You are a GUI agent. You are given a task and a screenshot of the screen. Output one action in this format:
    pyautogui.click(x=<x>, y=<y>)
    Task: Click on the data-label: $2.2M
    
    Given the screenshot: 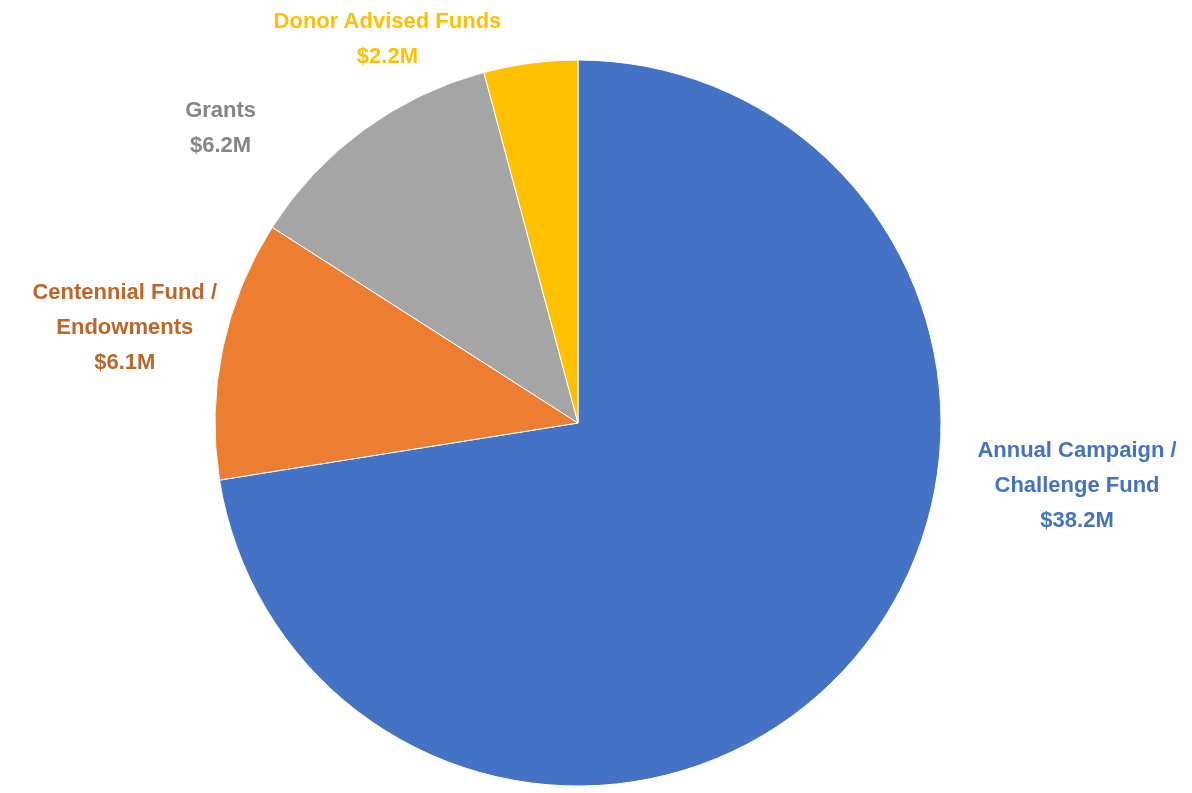 What is the action you would take?
    pyautogui.click(x=387, y=55)
    